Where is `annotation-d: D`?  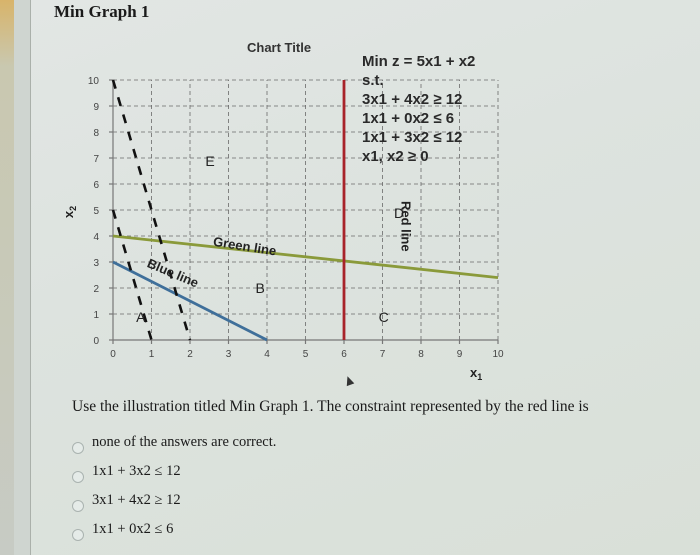 annotation-d: D is located at coordinates (399, 213).